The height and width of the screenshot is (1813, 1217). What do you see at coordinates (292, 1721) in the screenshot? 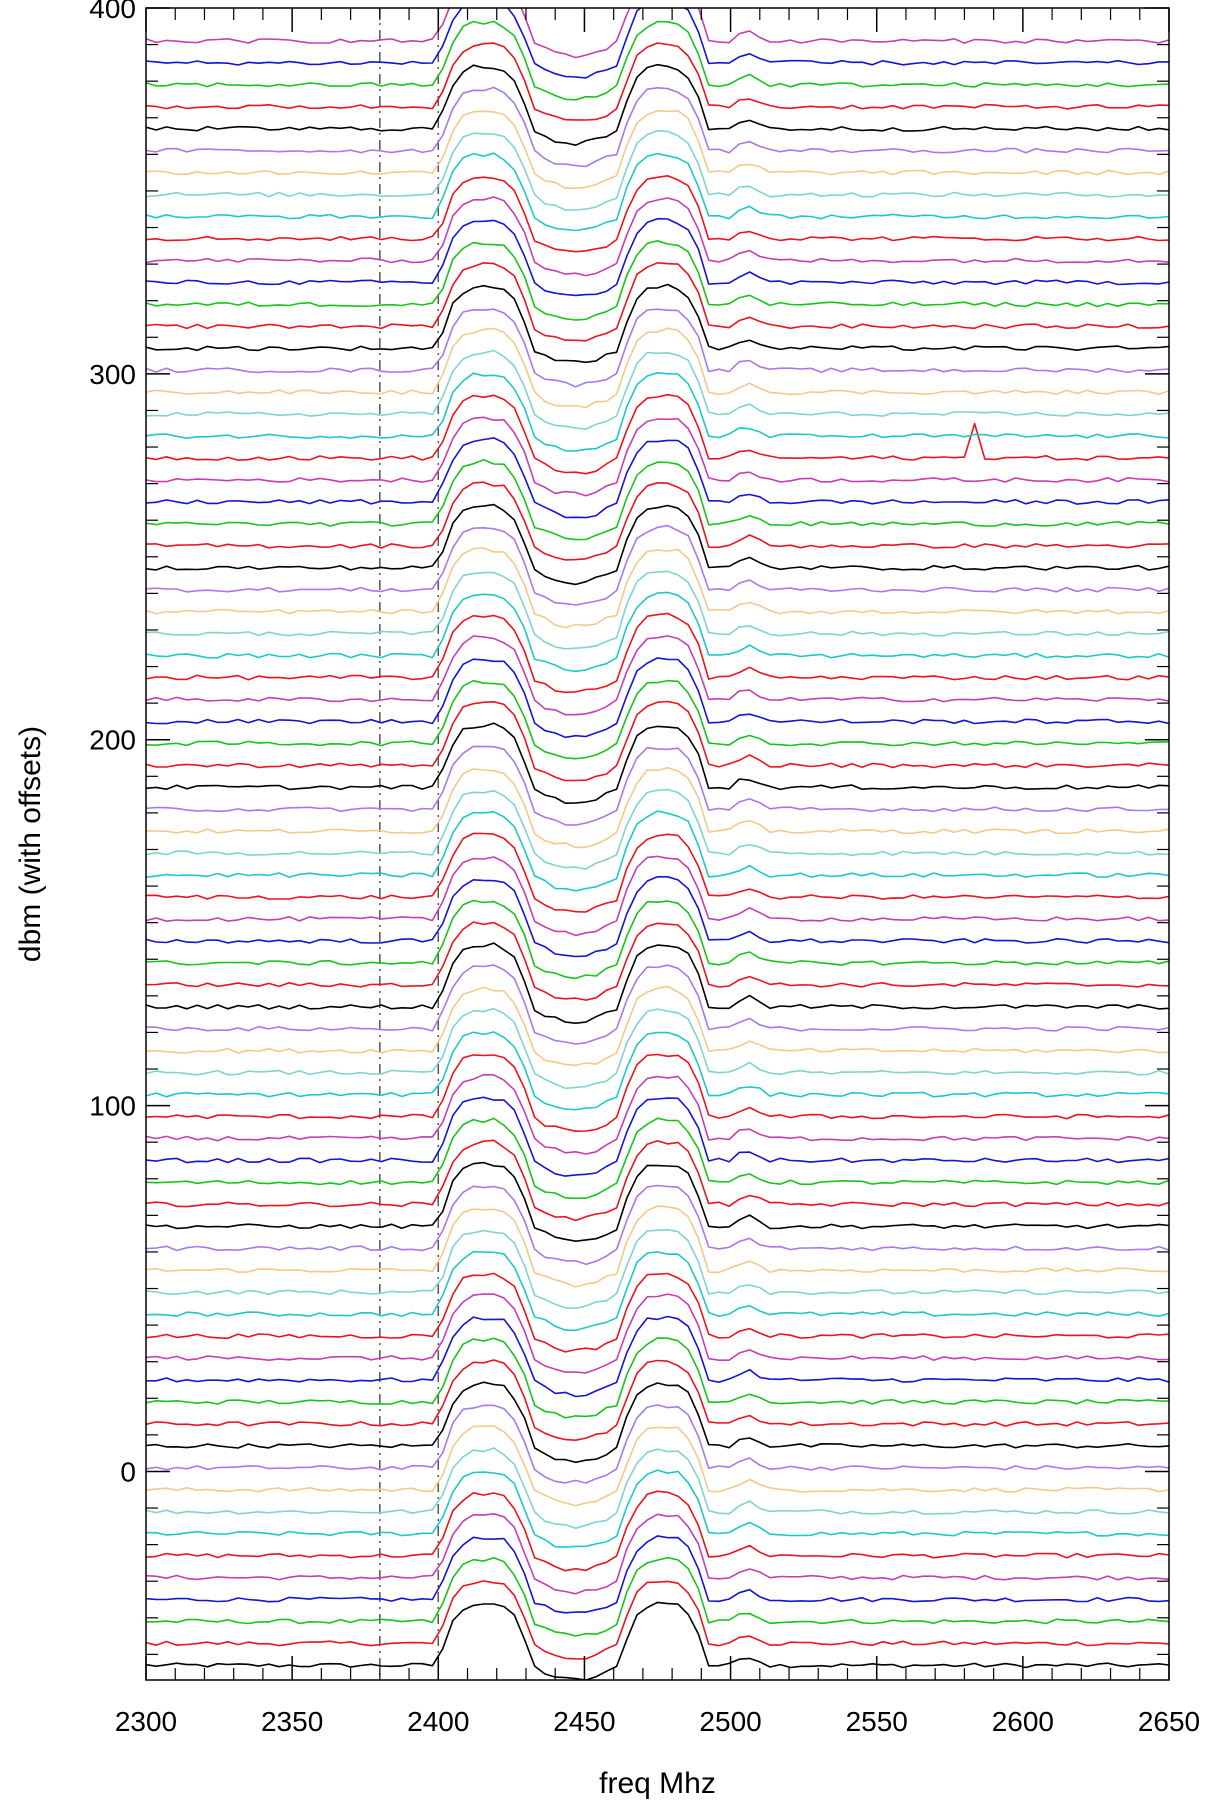
I see `x-tick-label: 2350` at bounding box center [292, 1721].